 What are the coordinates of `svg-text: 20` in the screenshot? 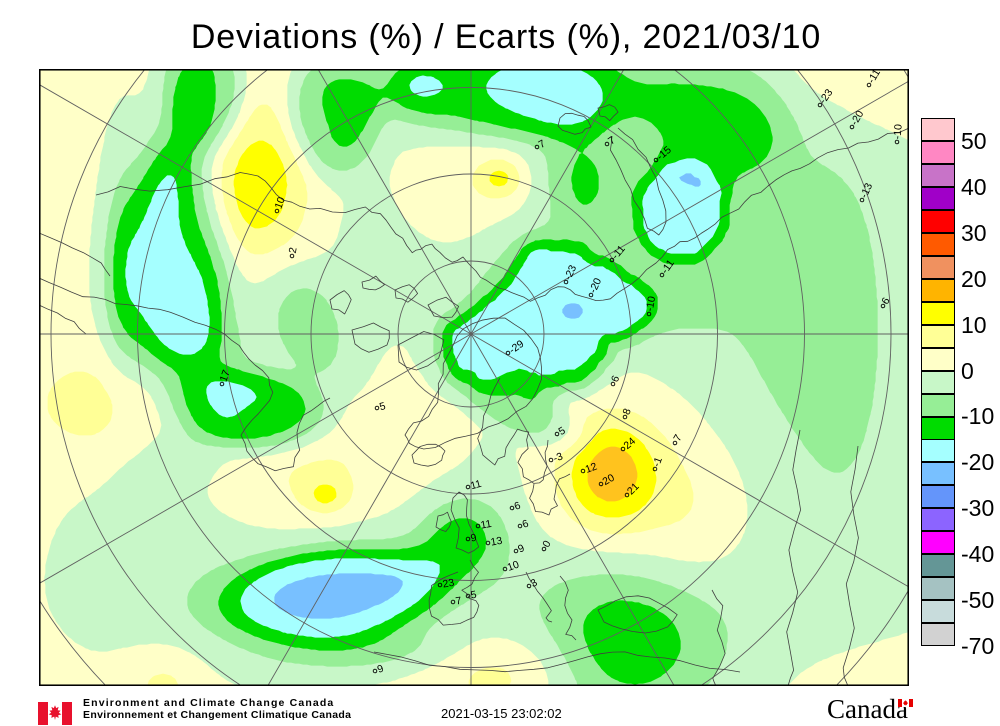 It's located at (609, 480).